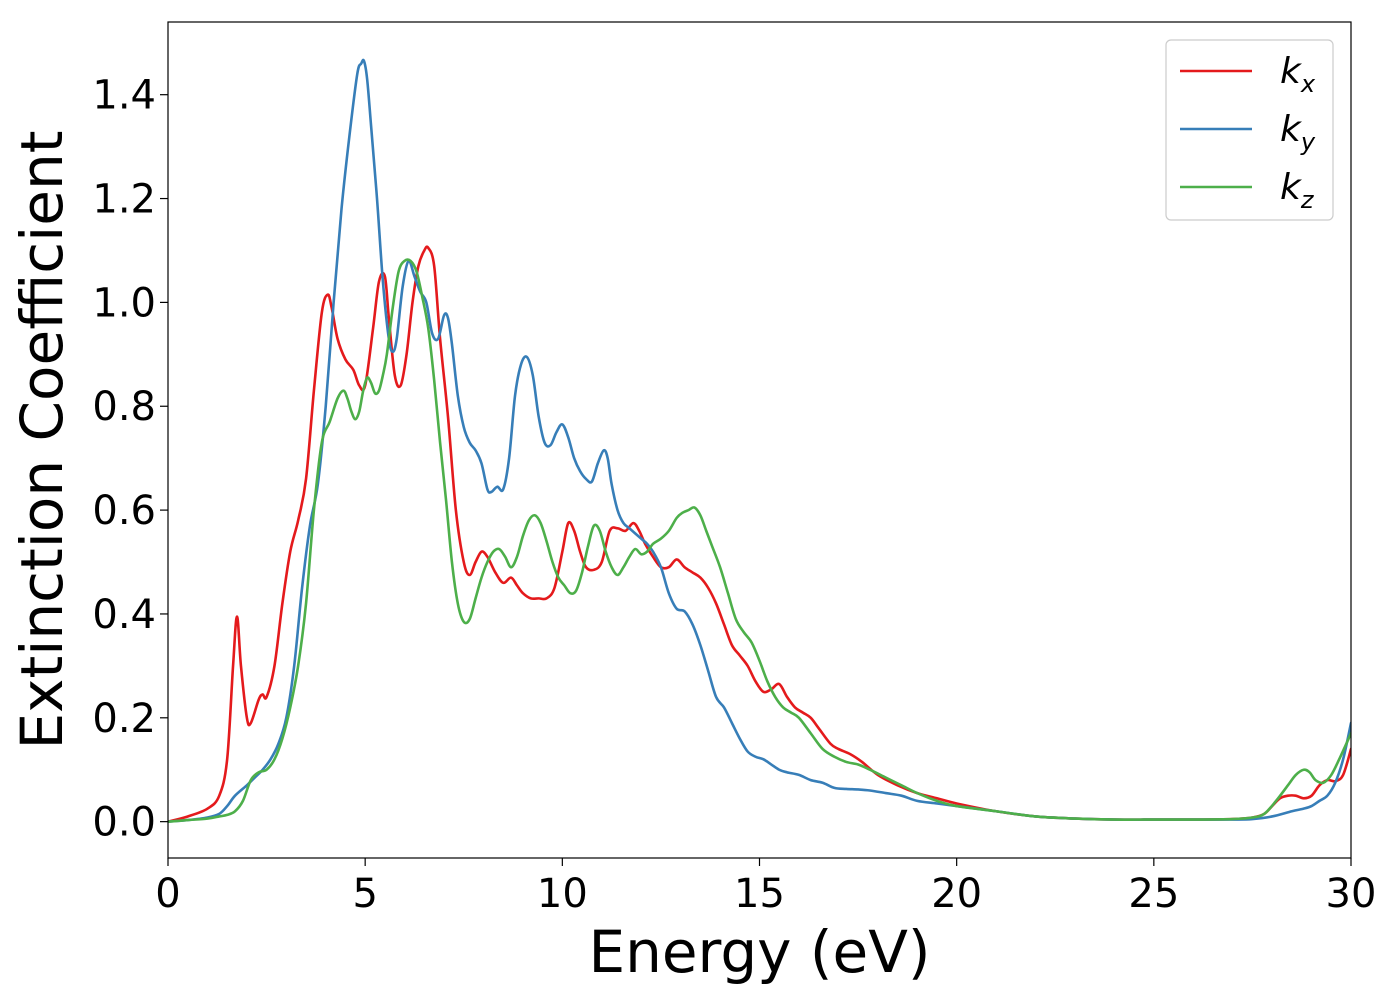  I want to click on x-axis-label: Energy (eV), so click(759, 952).